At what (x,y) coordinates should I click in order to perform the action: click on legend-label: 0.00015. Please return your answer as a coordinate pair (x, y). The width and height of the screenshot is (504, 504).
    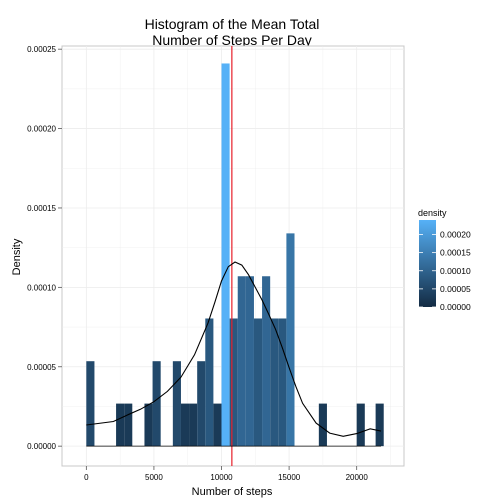
    Looking at the image, I should click on (455, 253).